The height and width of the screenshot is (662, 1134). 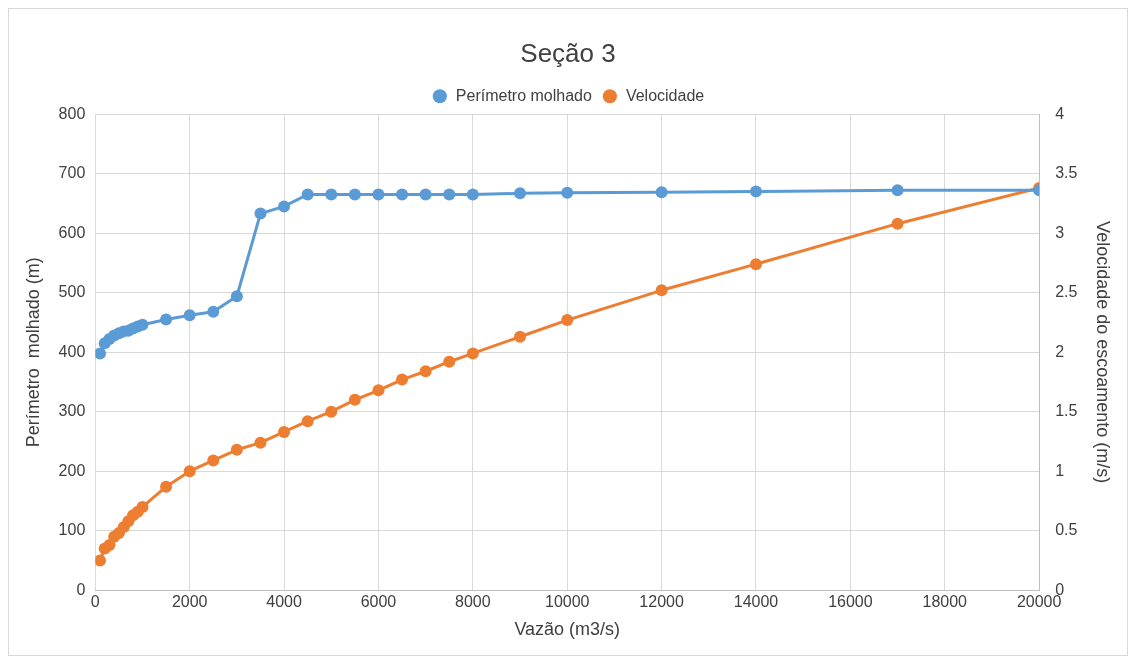 I want to click on y2-tick-label: 2.5, so click(x=1066, y=292).